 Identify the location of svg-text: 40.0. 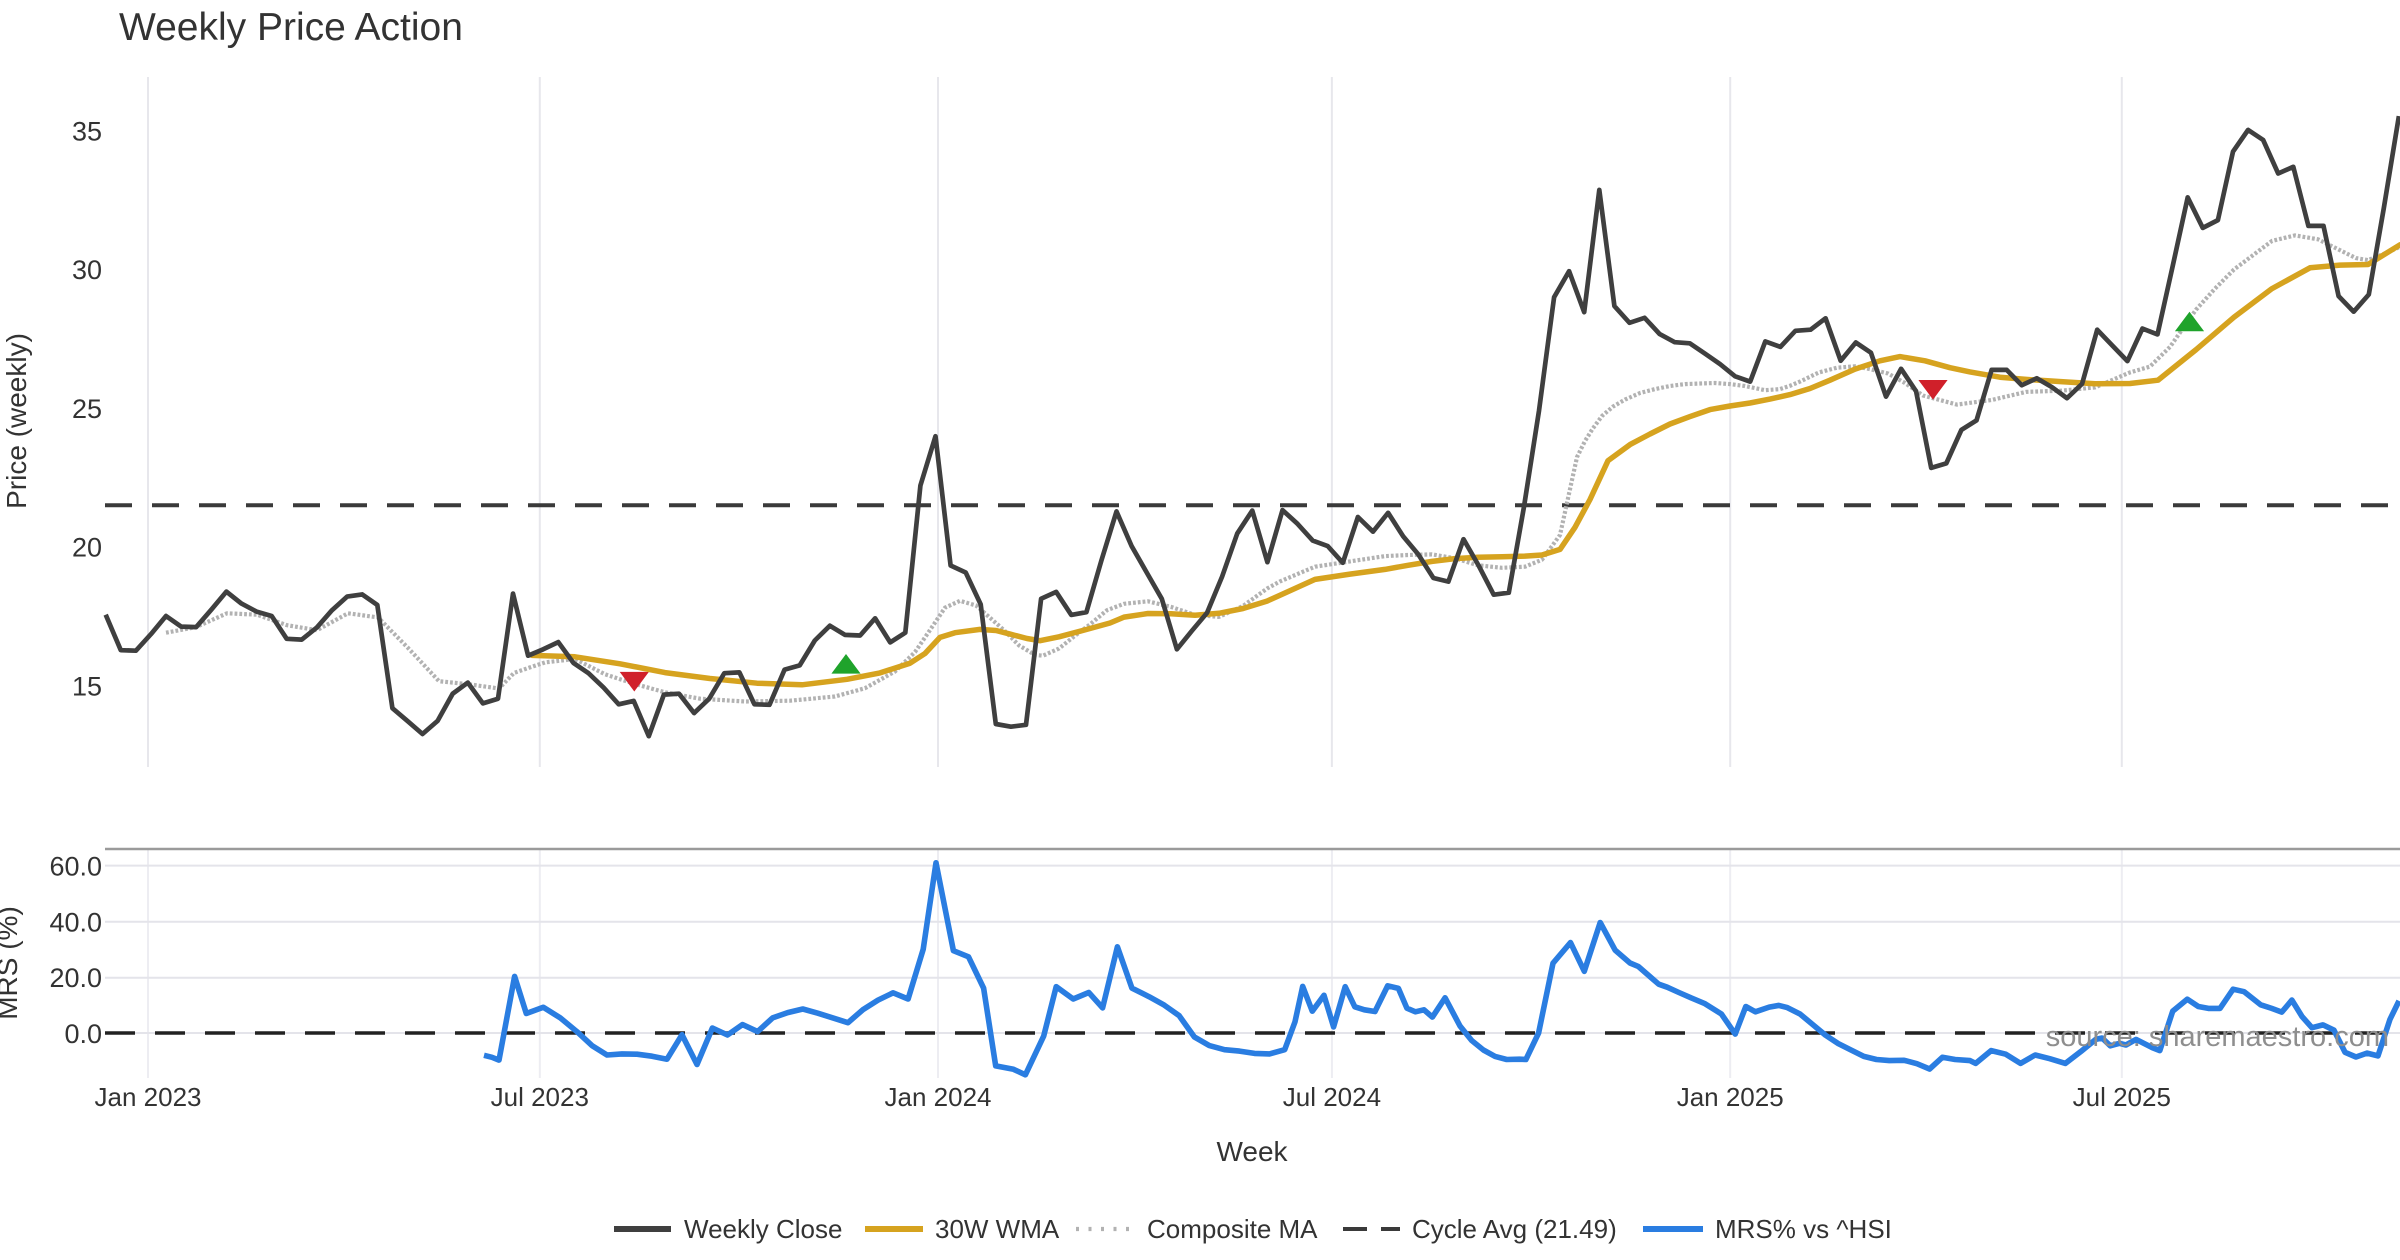
(75, 922).